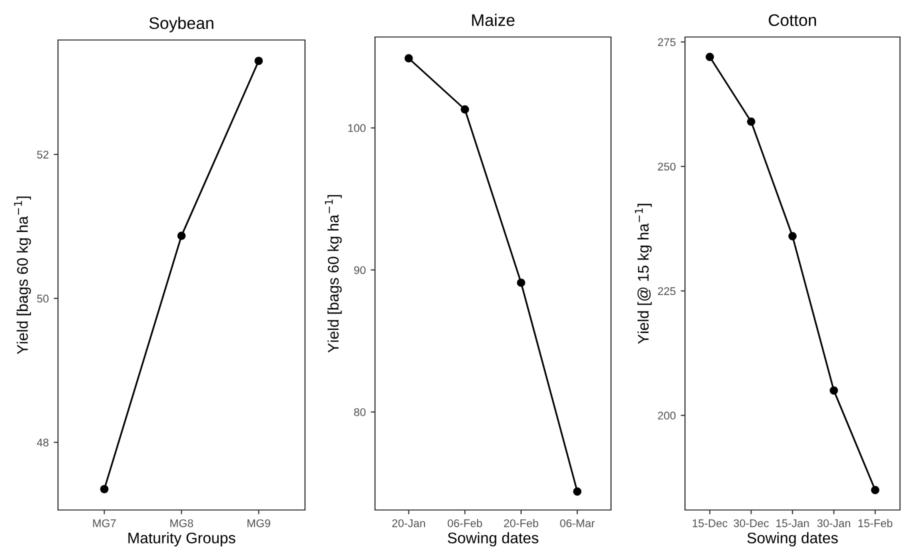 This screenshot has width=912, height=557. Describe the element at coordinates (875, 523) in the screenshot. I see `x-tick-label: 15-Feb` at that location.